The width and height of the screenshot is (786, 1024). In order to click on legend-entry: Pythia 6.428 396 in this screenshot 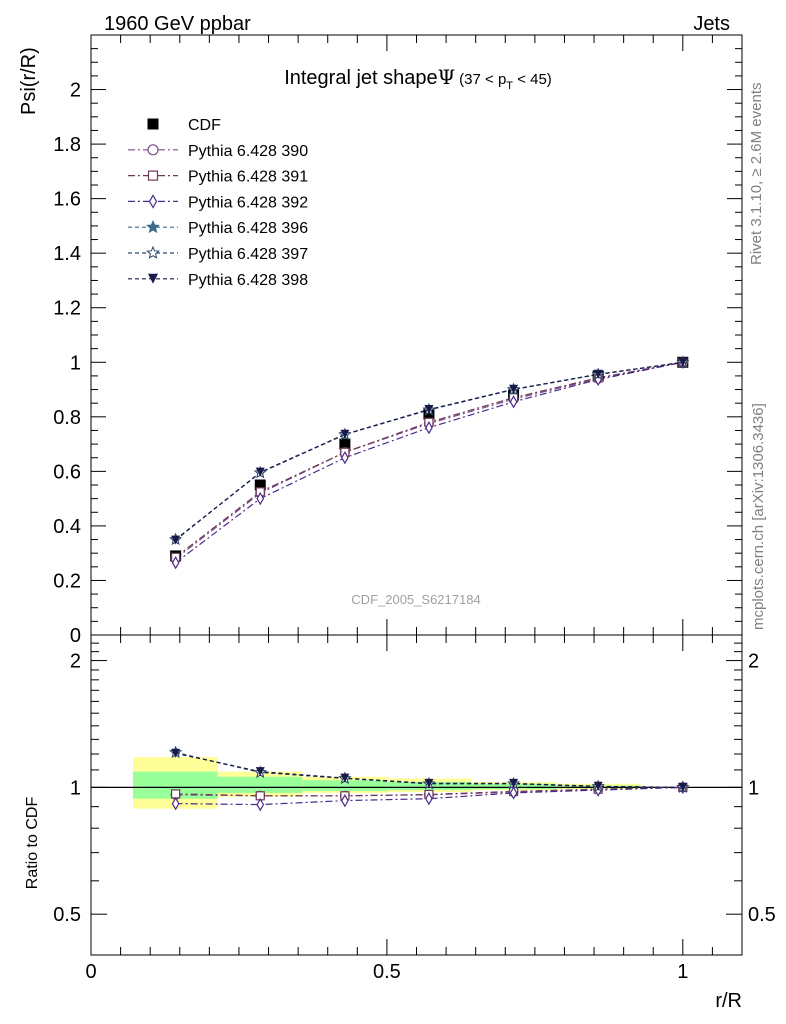, I will do `click(218, 228)`.